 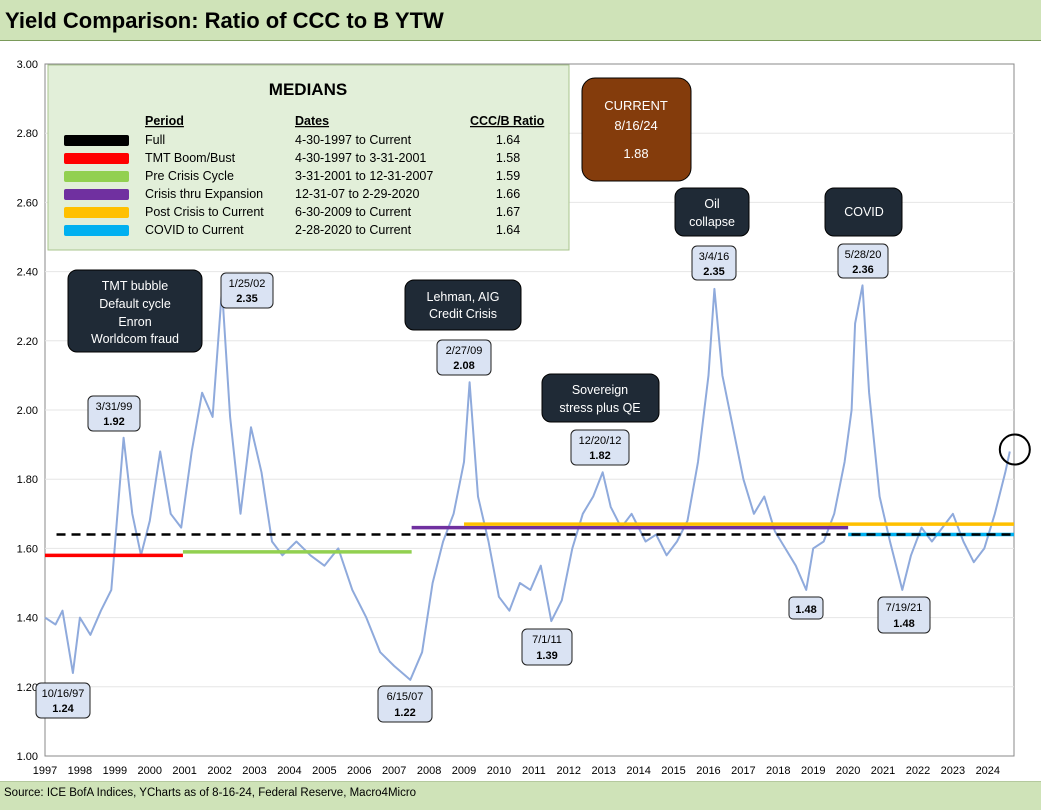 I want to click on x-tick-label: 2014, so click(x=638, y=771).